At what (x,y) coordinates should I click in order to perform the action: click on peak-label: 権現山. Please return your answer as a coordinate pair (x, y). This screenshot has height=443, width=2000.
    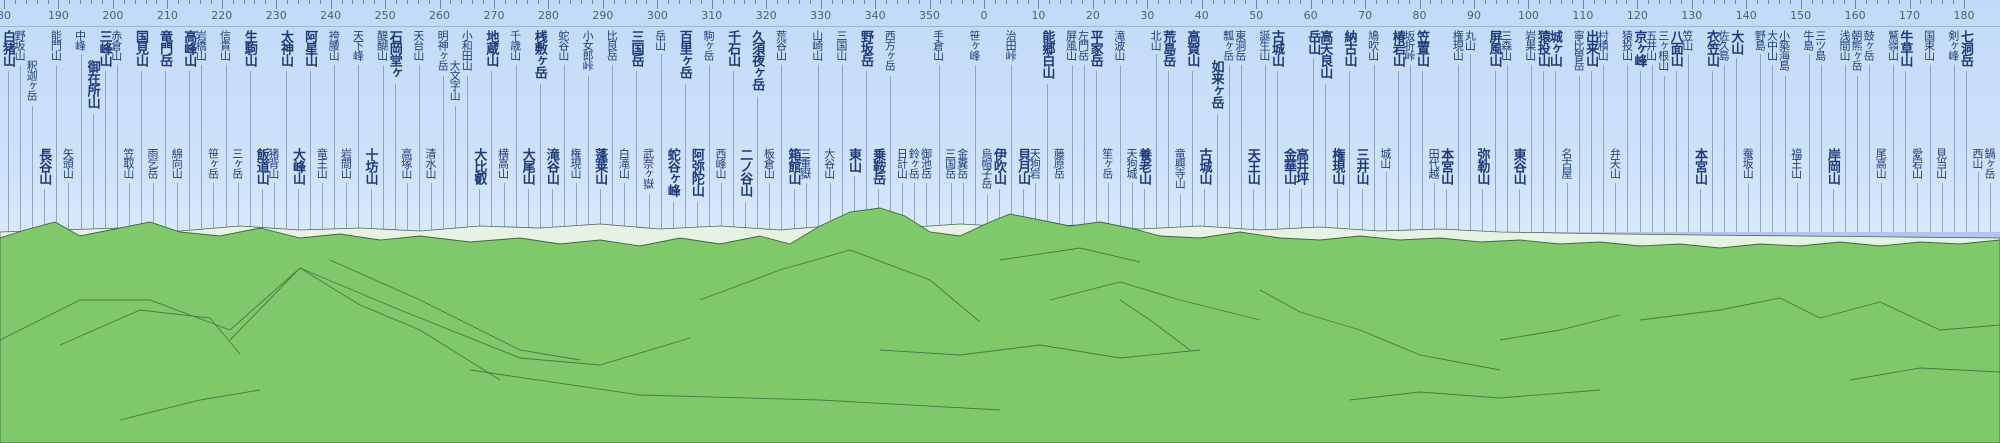
    Looking at the image, I should click on (1337, 166).